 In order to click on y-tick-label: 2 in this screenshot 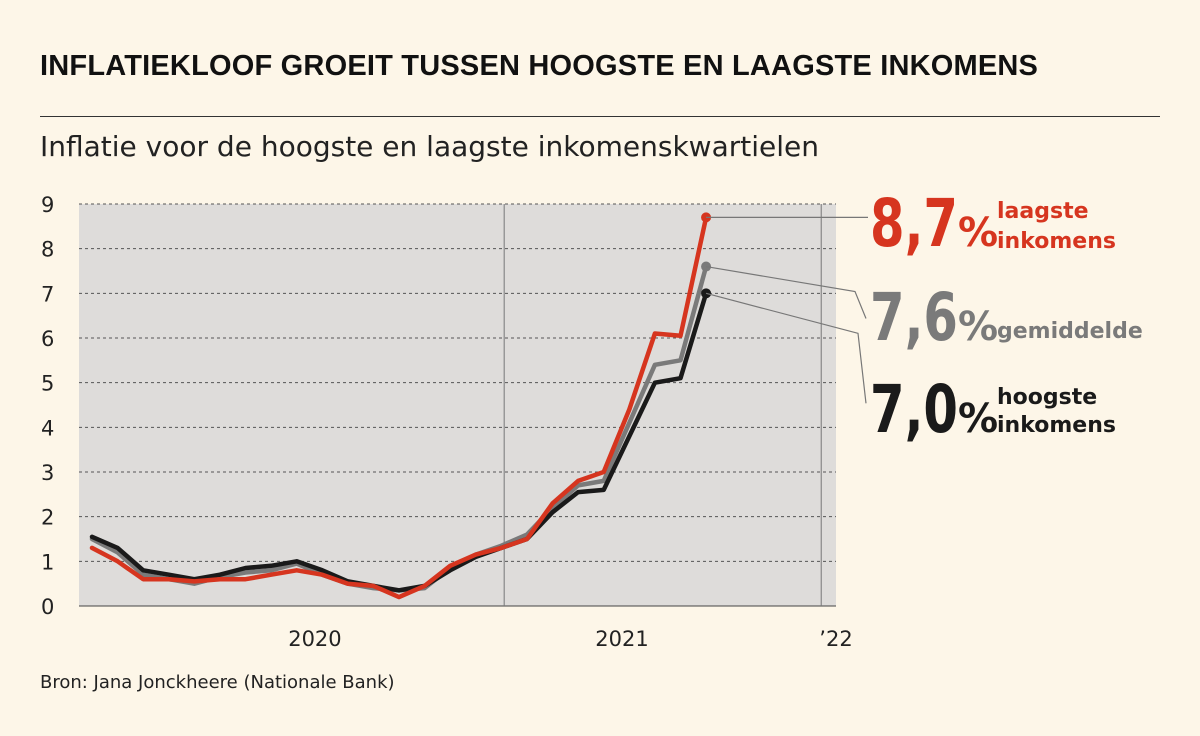, I will do `click(47, 518)`.